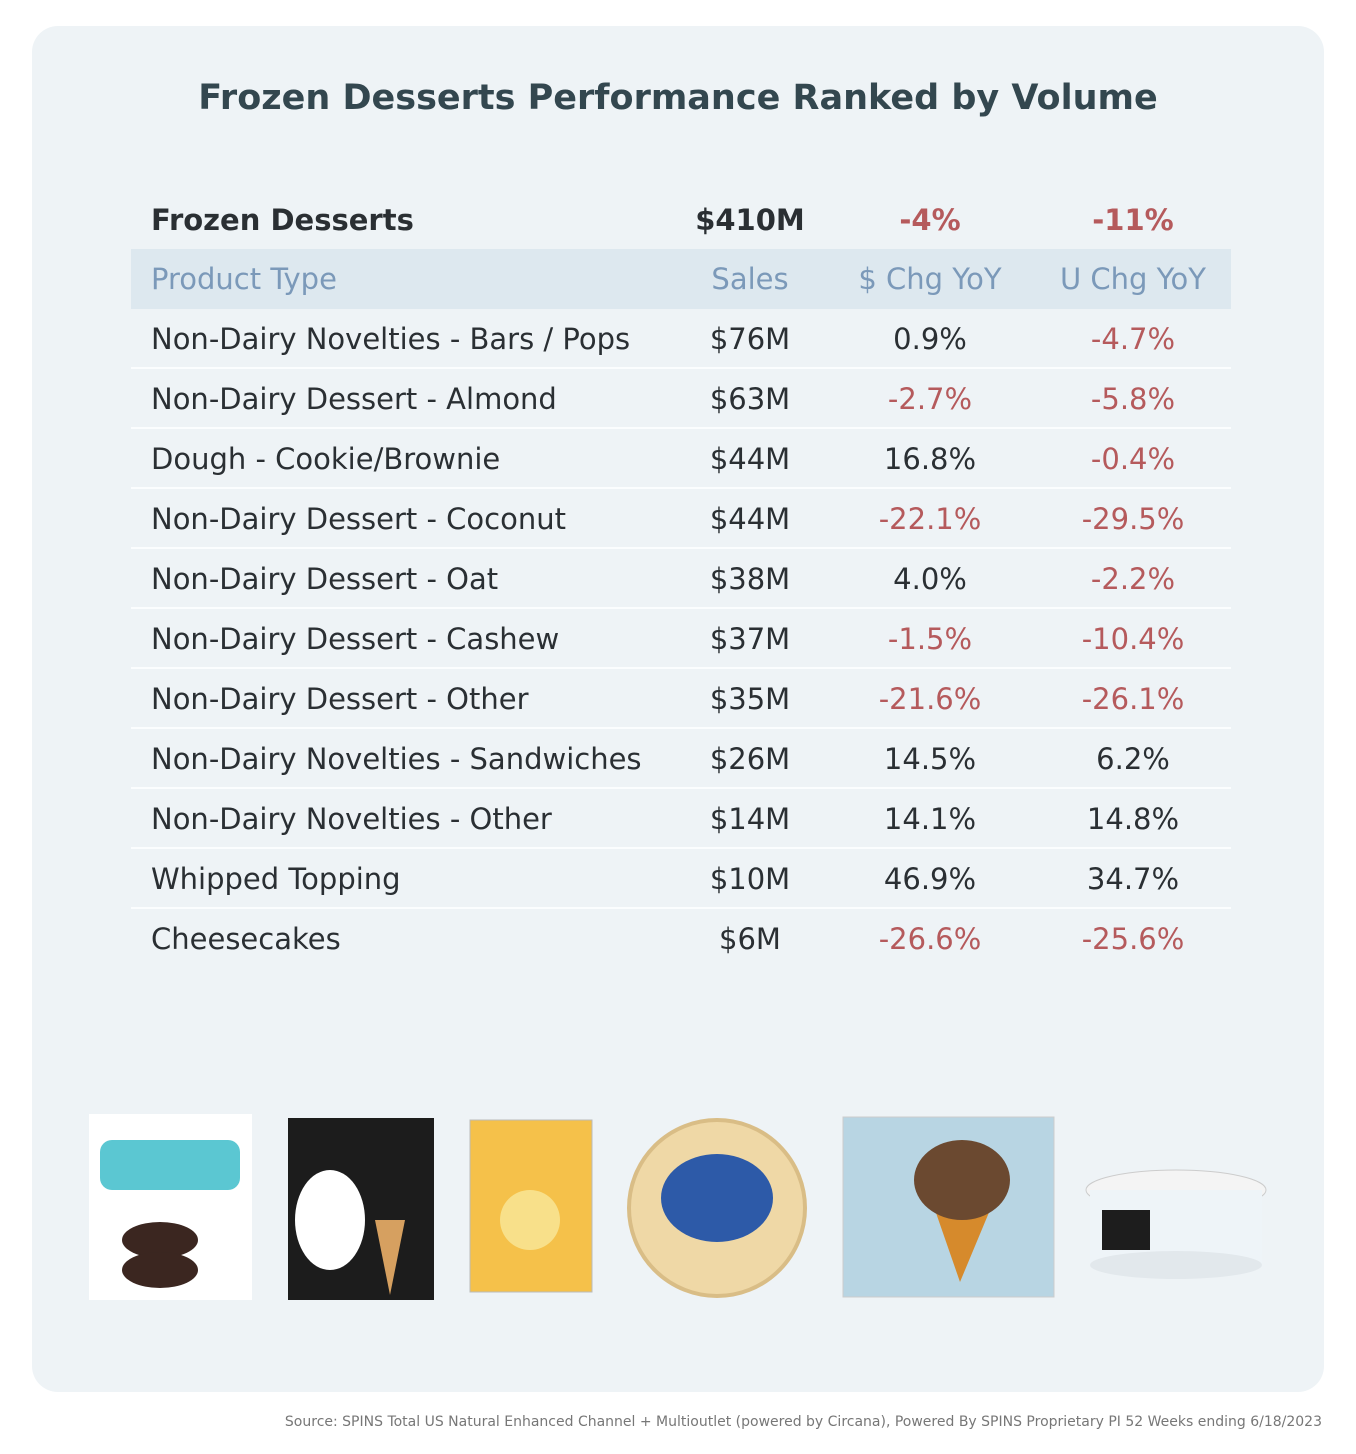  Describe the element at coordinates (1133, 879) in the screenshot. I see `cell: 34.7%` at that location.